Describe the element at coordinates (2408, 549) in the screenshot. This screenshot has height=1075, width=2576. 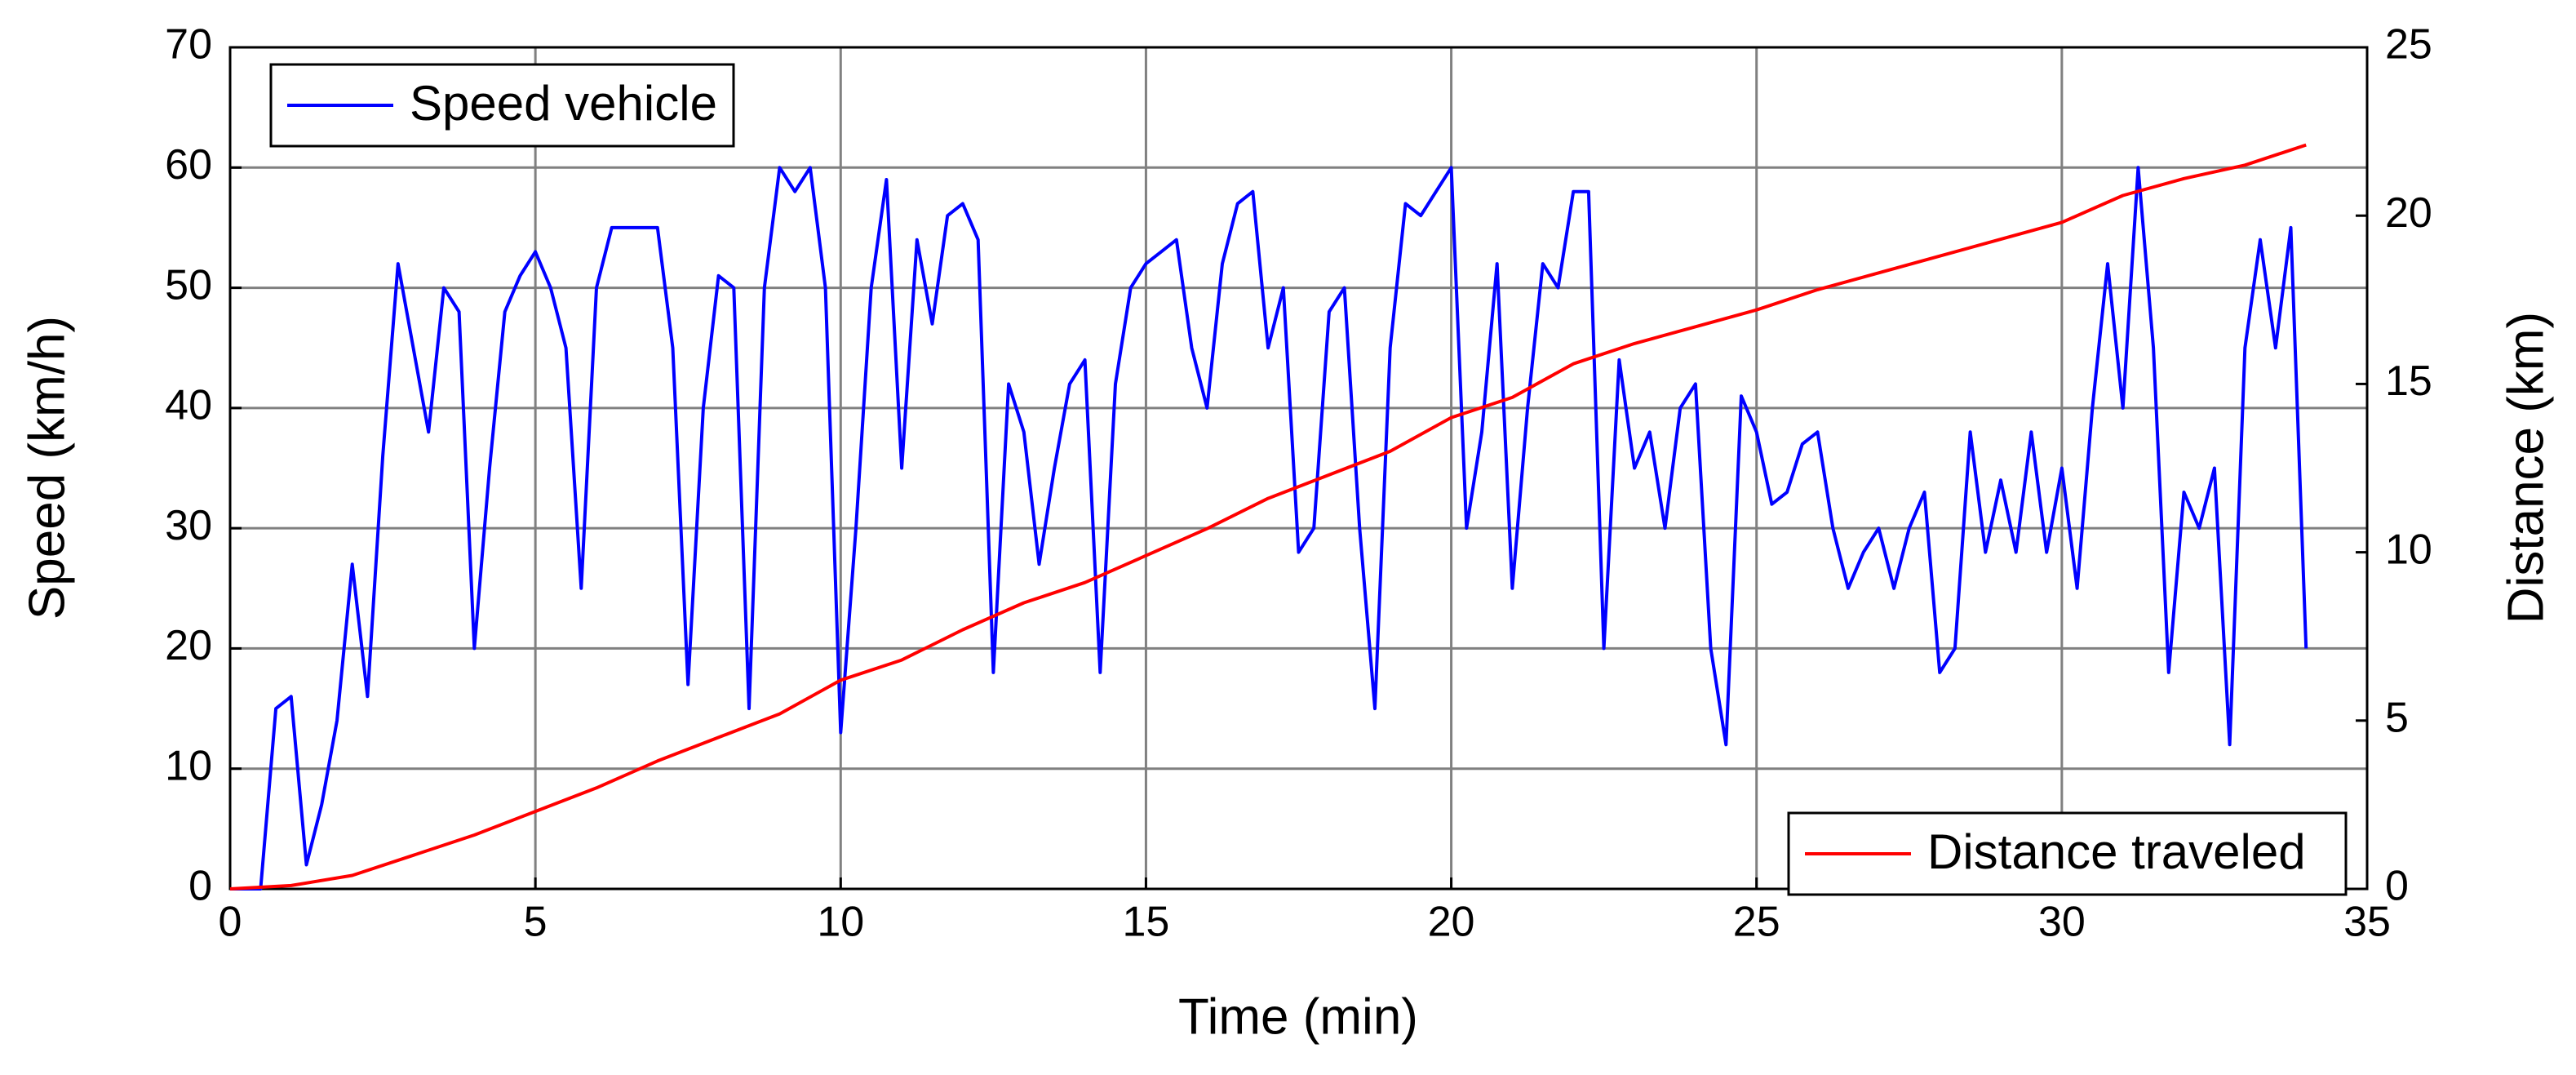
I see `y2-tick-label: 10` at that location.